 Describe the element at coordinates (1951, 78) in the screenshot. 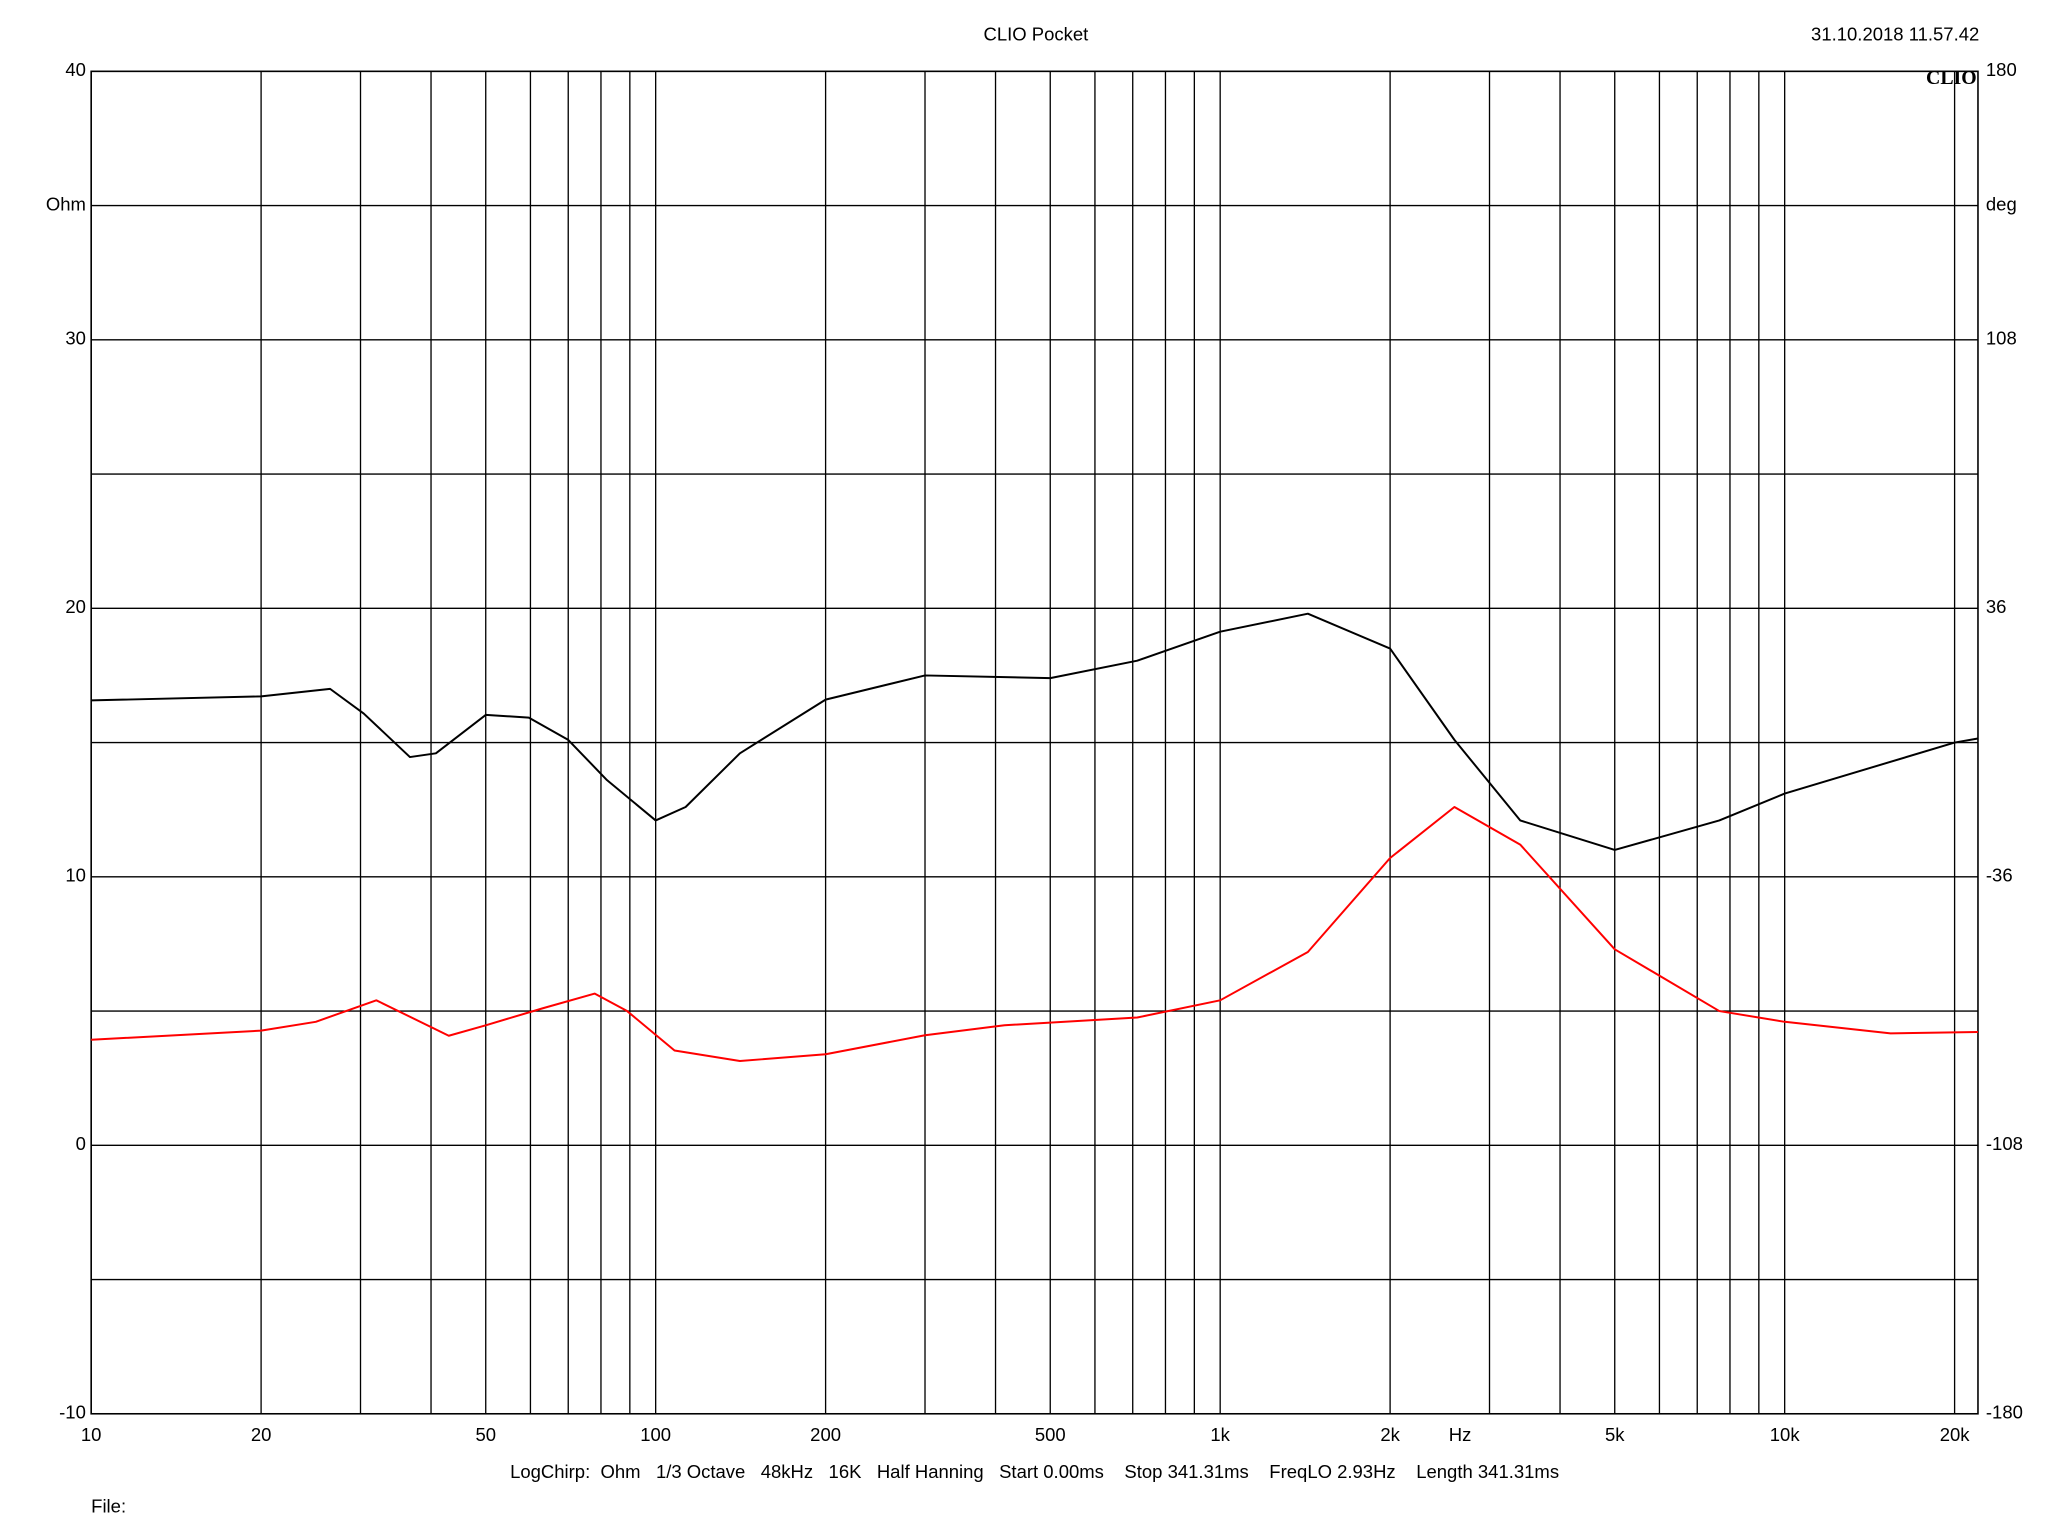

I see `logo: CLIO` at that location.